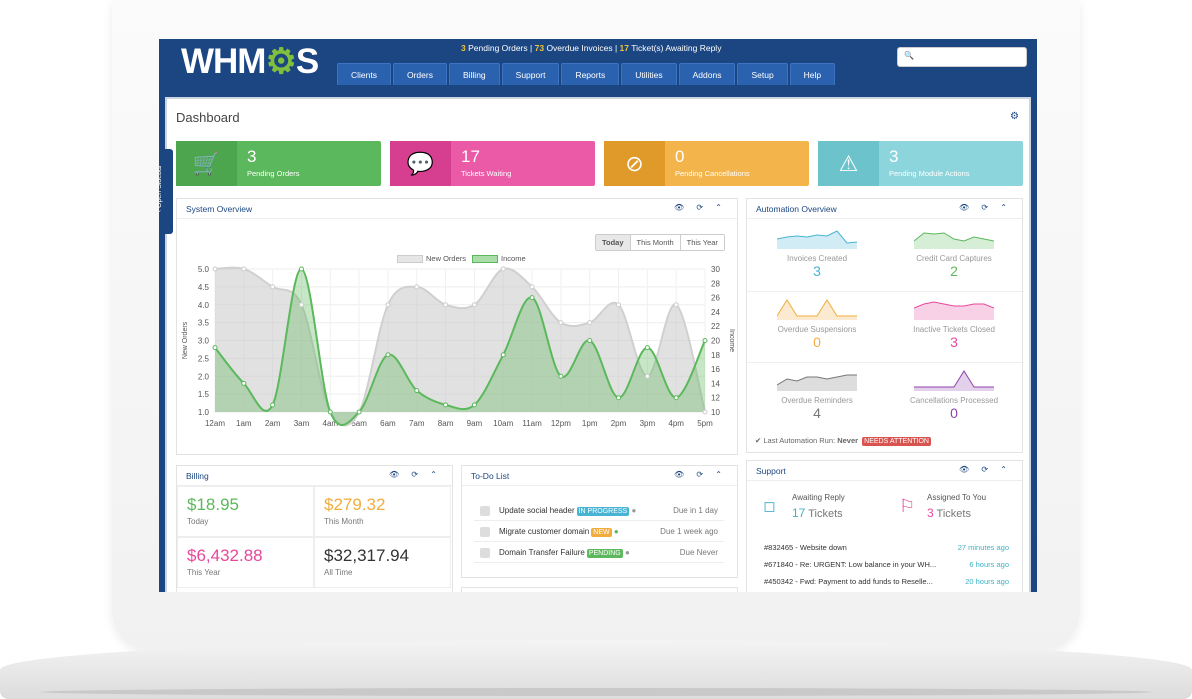 The width and height of the screenshot is (1192, 699). Describe the element at coordinates (355, 504) in the screenshot. I see `billing-value: $279.32` at that location.